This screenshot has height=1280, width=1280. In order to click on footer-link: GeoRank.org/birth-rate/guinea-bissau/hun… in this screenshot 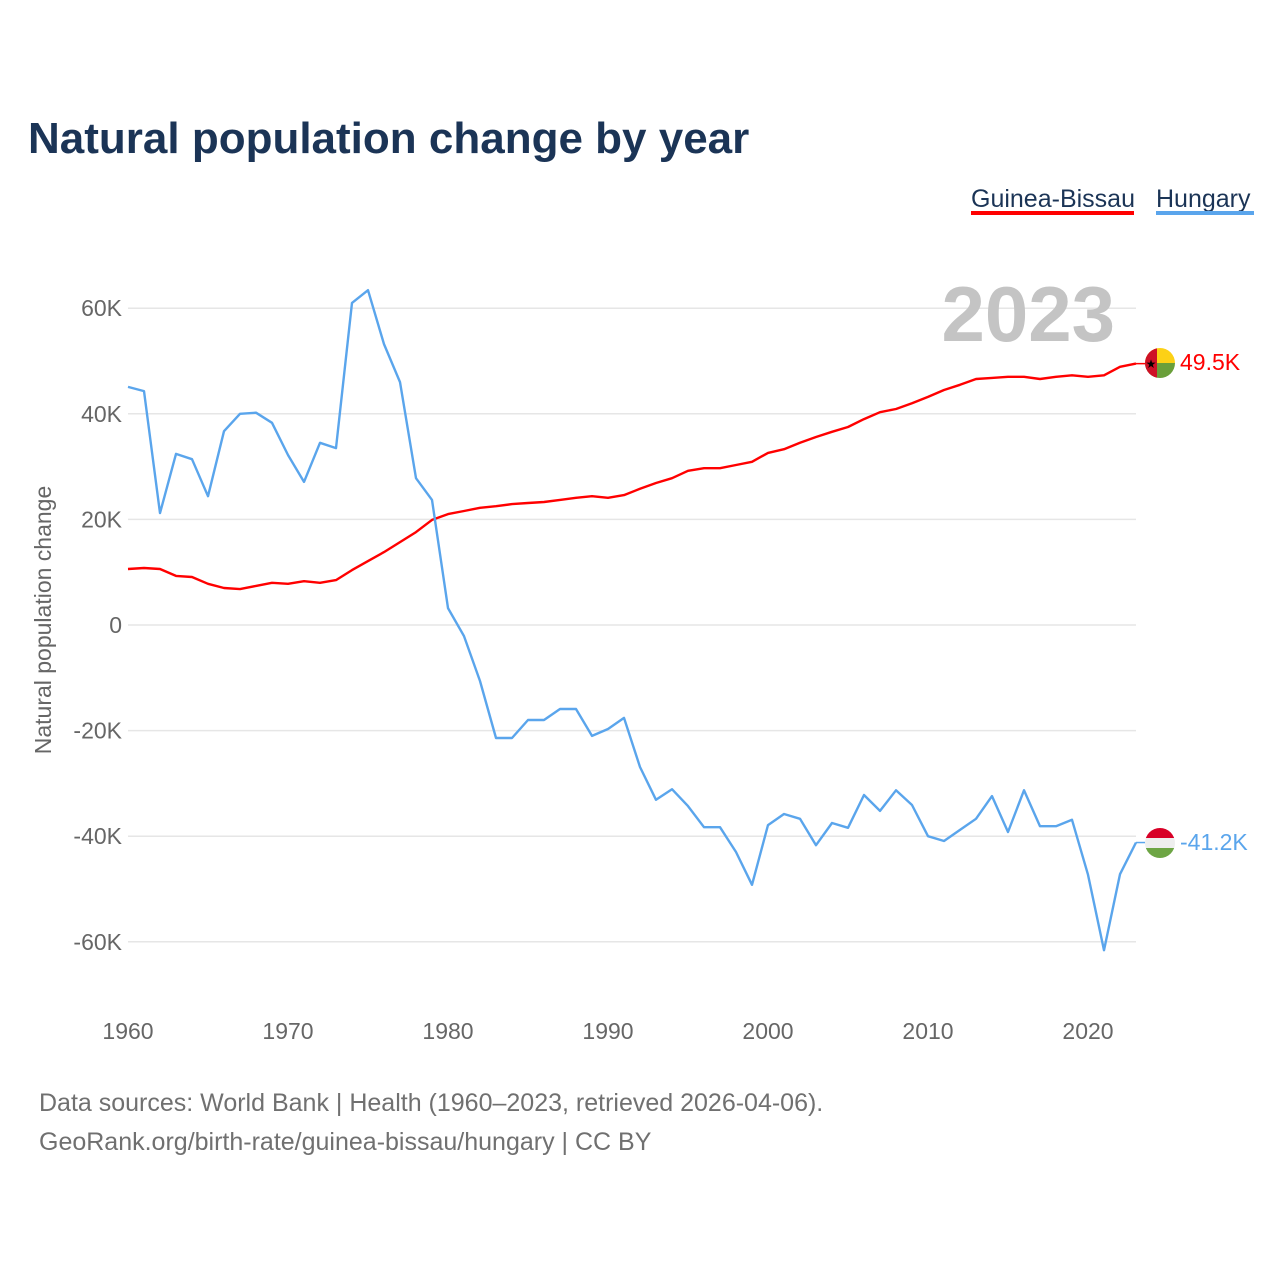, I will do `click(345, 1142)`.